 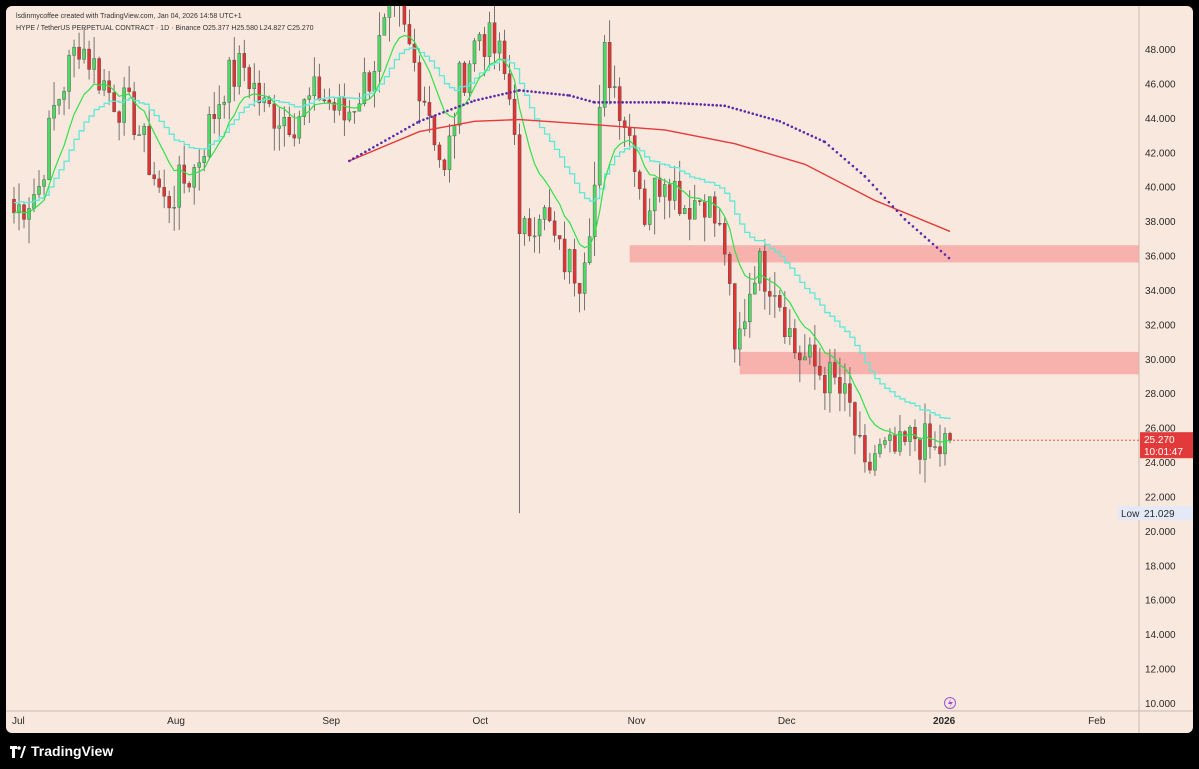 I want to click on low-value-box, so click(x=1166, y=513).